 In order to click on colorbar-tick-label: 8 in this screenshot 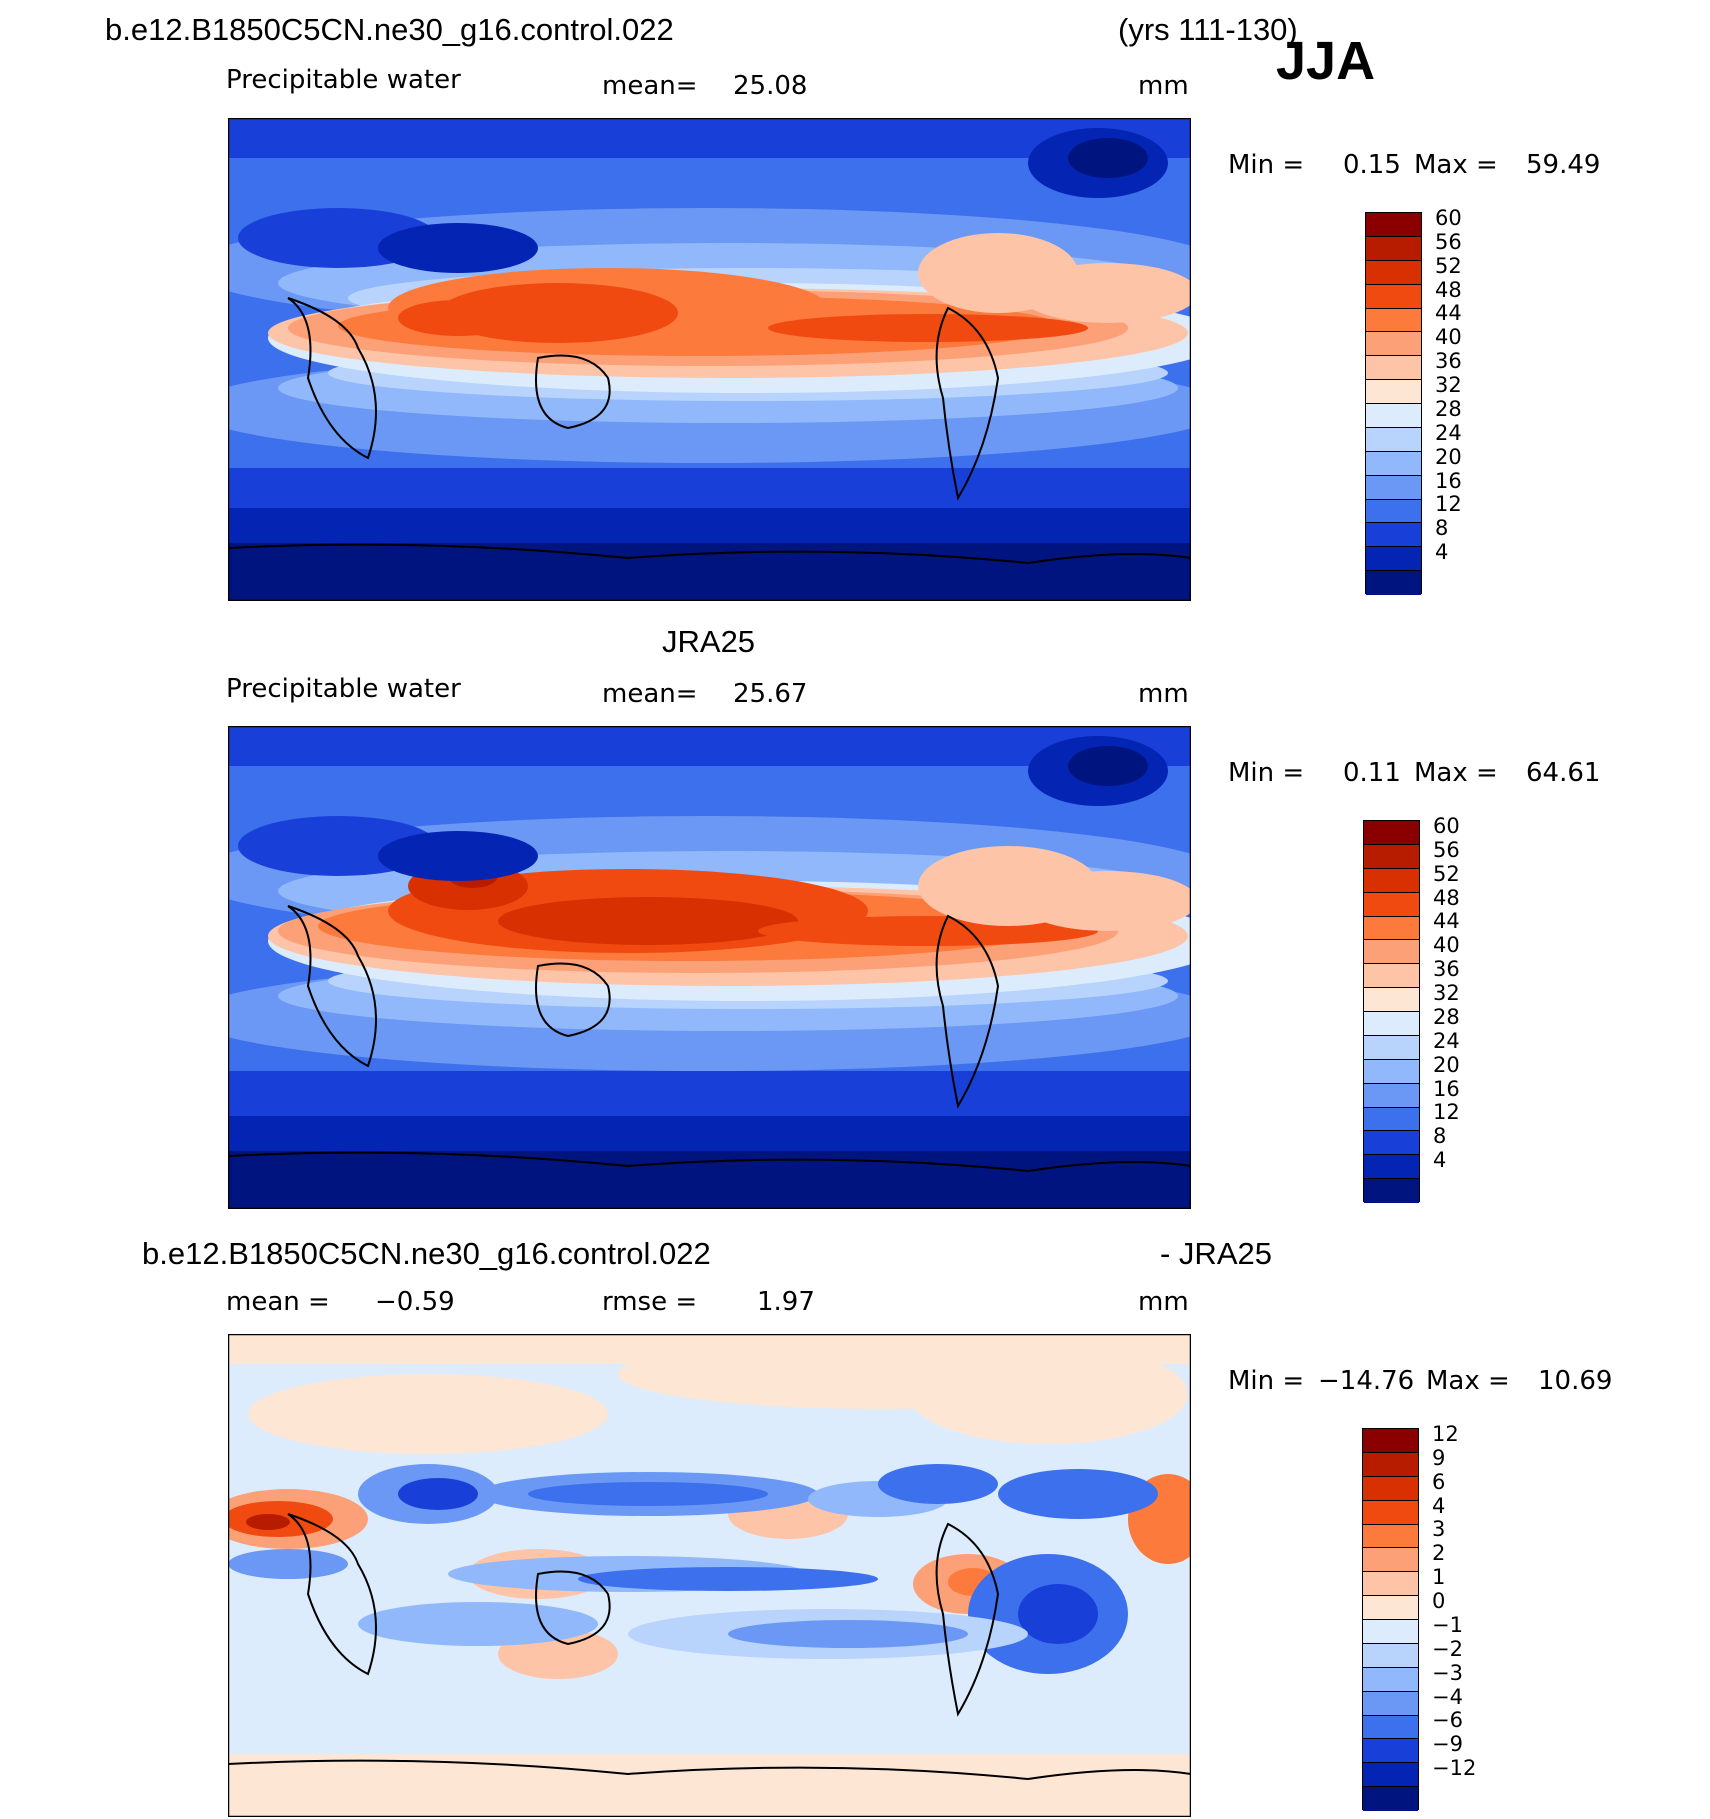, I will do `click(1442, 528)`.